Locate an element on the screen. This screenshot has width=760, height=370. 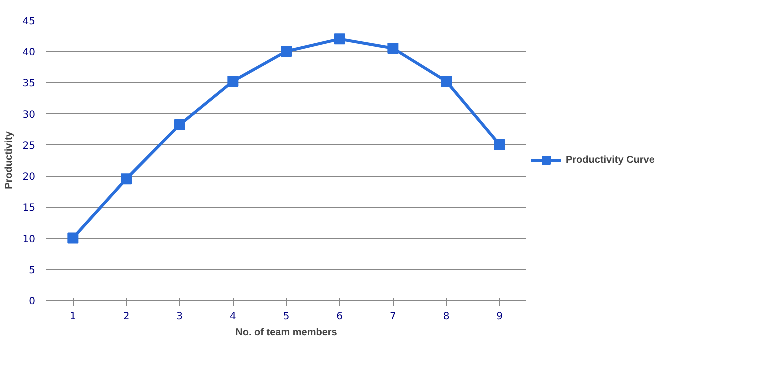
y-tick-label: 45 is located at coordinates (29, 22).